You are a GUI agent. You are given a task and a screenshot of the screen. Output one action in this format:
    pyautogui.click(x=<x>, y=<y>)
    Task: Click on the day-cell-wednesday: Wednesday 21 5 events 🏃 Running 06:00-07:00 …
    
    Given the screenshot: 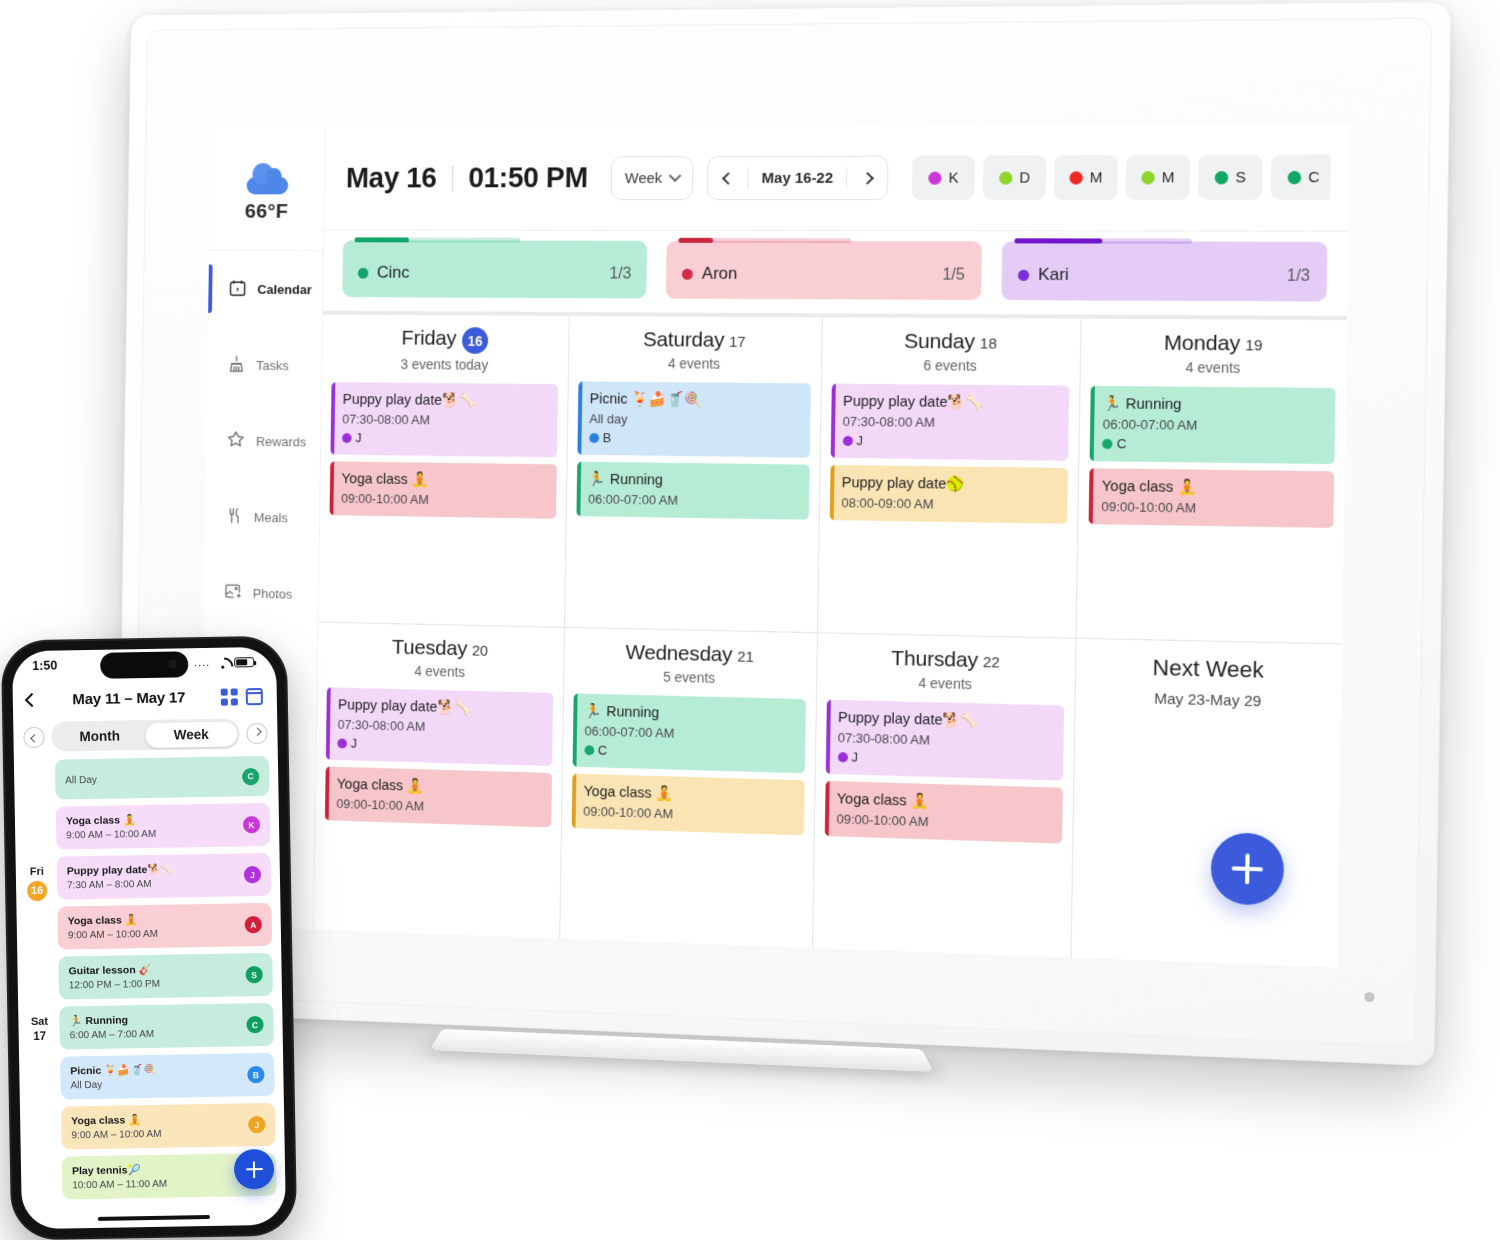 What is the action you would take?
    pyautogui.click(x=688, y=787)
    